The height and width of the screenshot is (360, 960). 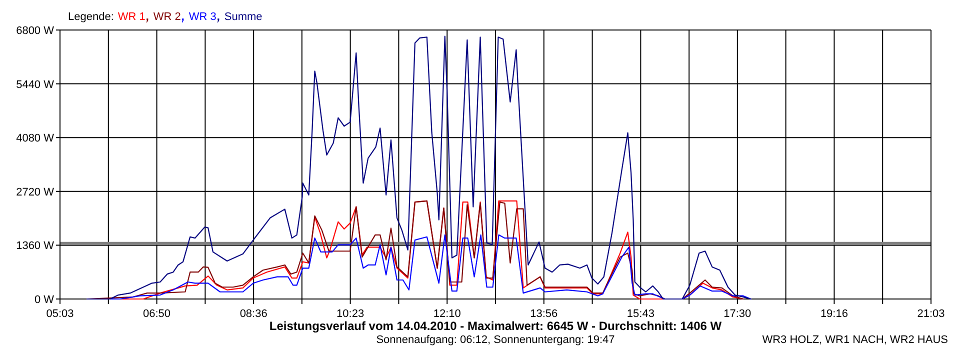 I want to click on legend-label: WR 2, so click(x=167, y=17).